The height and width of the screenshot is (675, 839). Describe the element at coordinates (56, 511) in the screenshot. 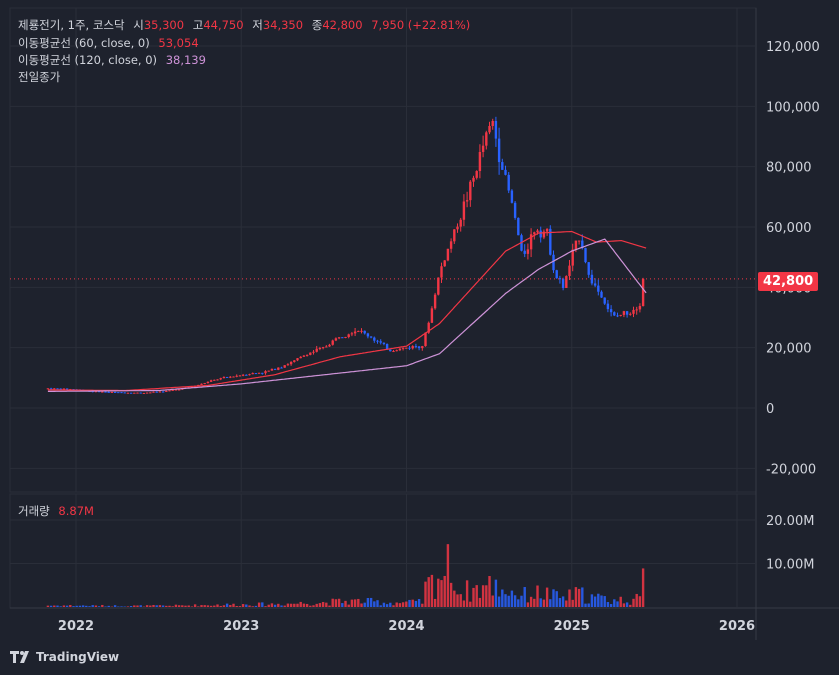

I see `volume-legend: 거래량 8.87M` at that location.